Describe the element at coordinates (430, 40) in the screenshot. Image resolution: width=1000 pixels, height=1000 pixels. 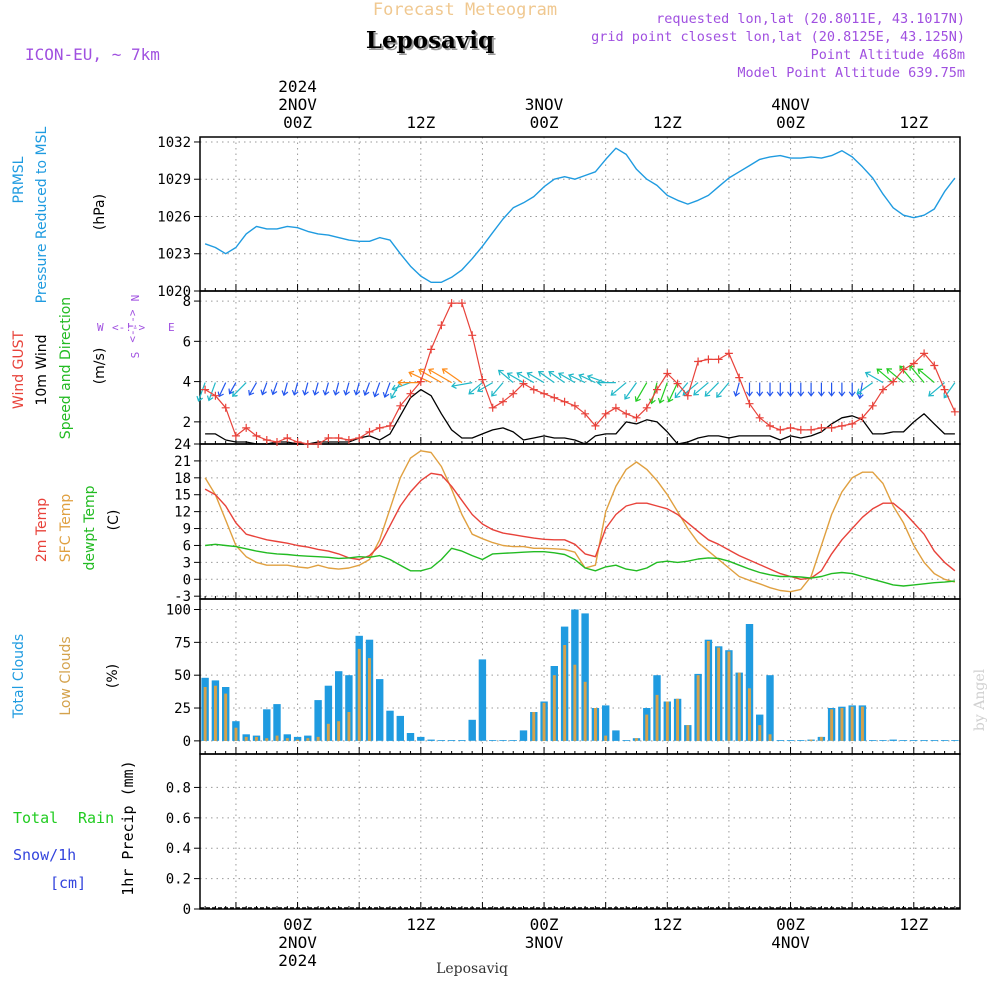
I see `location-title: Leposaviq` at that location.